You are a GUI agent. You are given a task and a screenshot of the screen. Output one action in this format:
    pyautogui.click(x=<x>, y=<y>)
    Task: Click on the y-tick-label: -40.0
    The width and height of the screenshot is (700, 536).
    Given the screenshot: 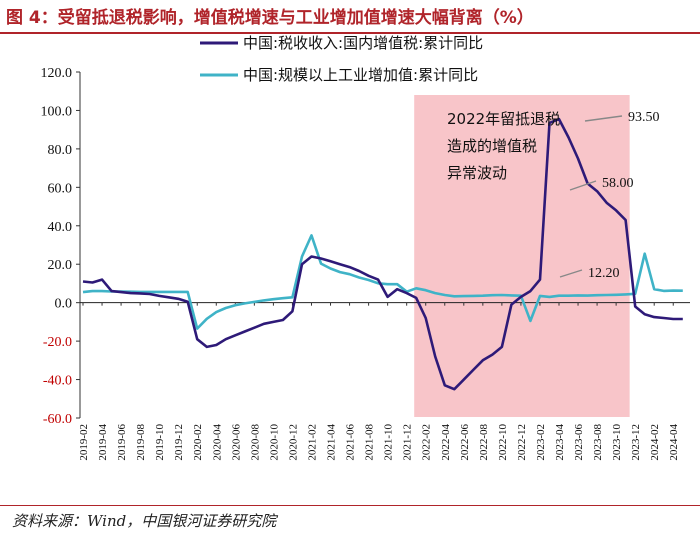 What is the action you would take?
    pyautogui.click(x=57, y=381)
    